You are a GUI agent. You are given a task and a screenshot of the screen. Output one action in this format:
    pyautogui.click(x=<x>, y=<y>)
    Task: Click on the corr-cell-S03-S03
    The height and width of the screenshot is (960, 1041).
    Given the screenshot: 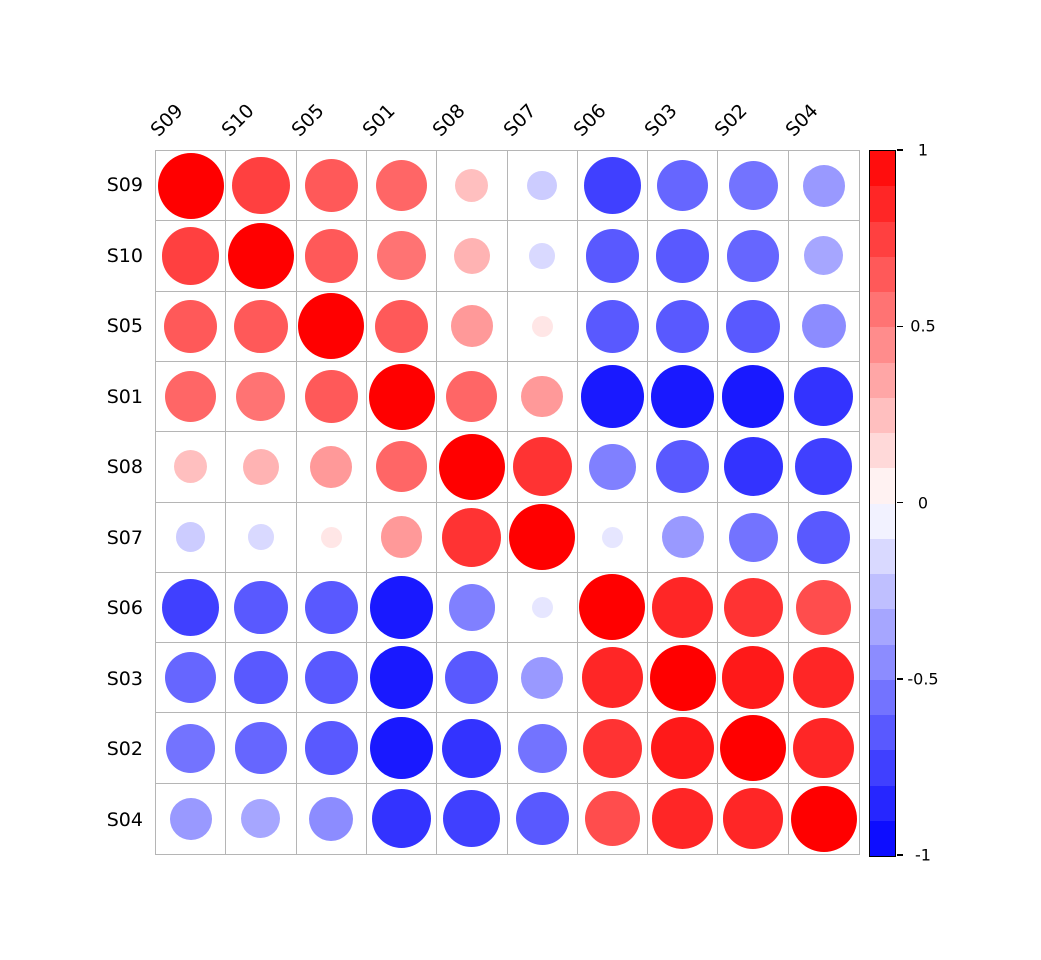 What is the action you would take?
    pyautogui.click(x=683, y=678)
    